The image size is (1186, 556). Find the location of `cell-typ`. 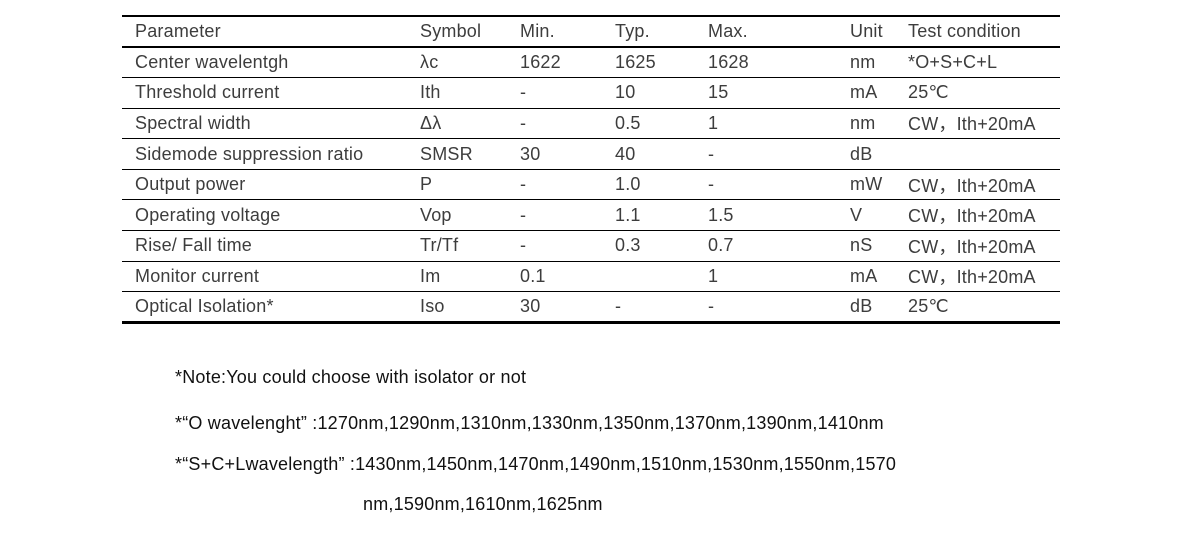

cell-typ is located at coordinates (661, 276).